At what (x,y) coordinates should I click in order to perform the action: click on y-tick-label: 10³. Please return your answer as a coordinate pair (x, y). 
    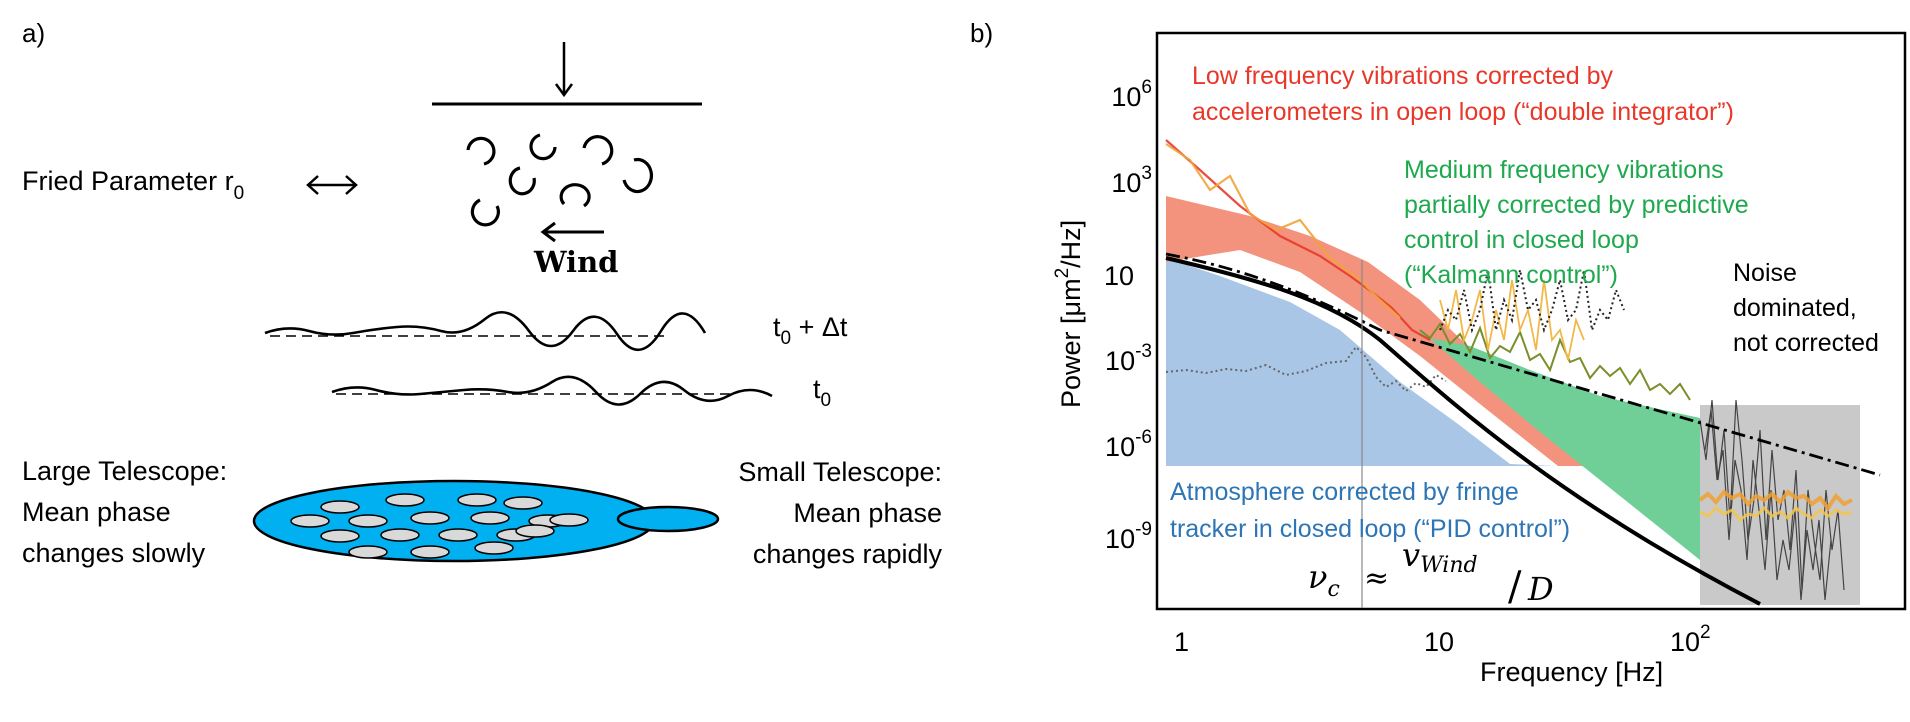
    Looking at the image, I should click on (1131, 180).